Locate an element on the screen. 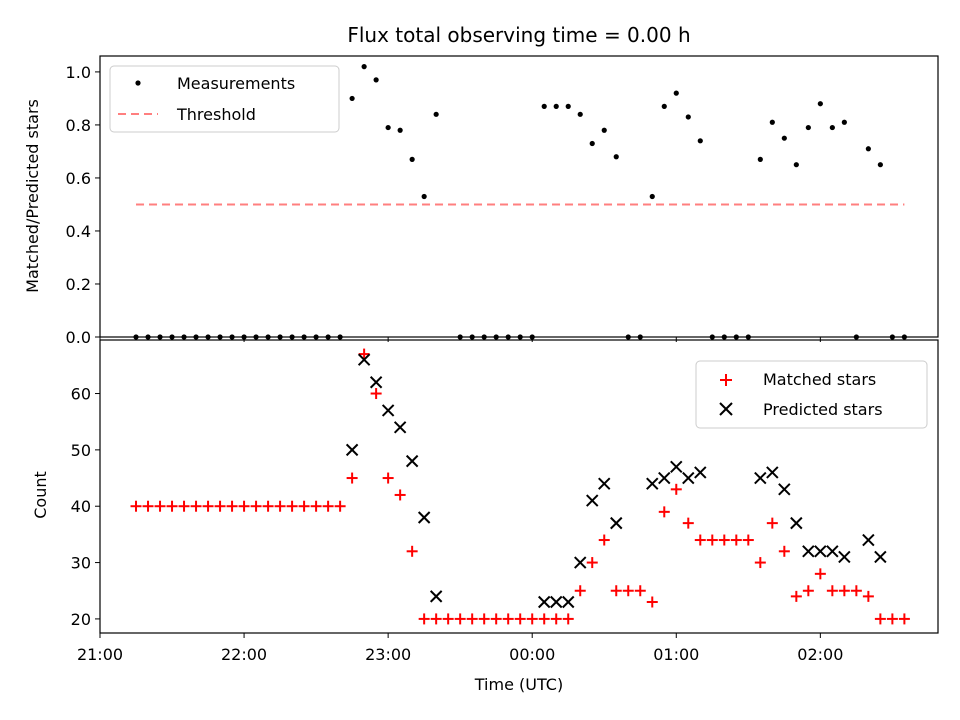  x-tick-label: 01:00 is located at coordinates (676, 654).